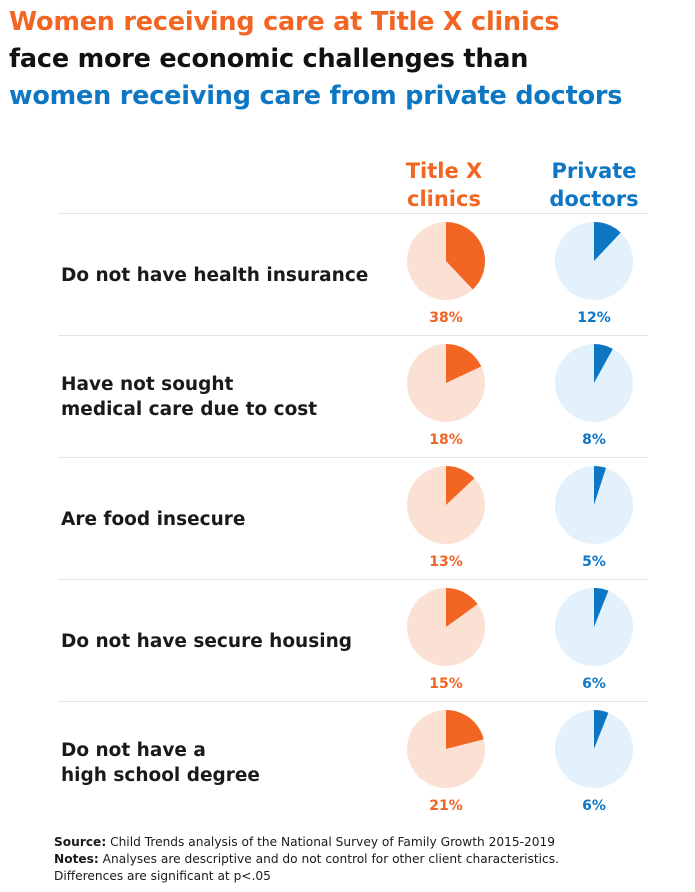 The width and height of the screenshot is (695, 892). Describe the element at coordinates (189, 397) in the screenshot. I see `row-label: Have not sought medical care due to cost` at that location.